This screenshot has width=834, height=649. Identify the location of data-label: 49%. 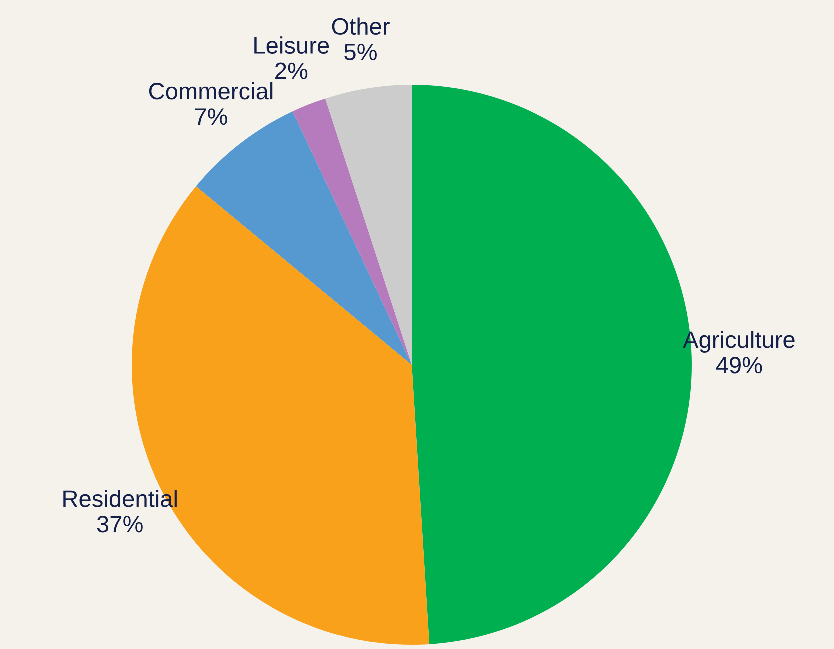
(739, 365).